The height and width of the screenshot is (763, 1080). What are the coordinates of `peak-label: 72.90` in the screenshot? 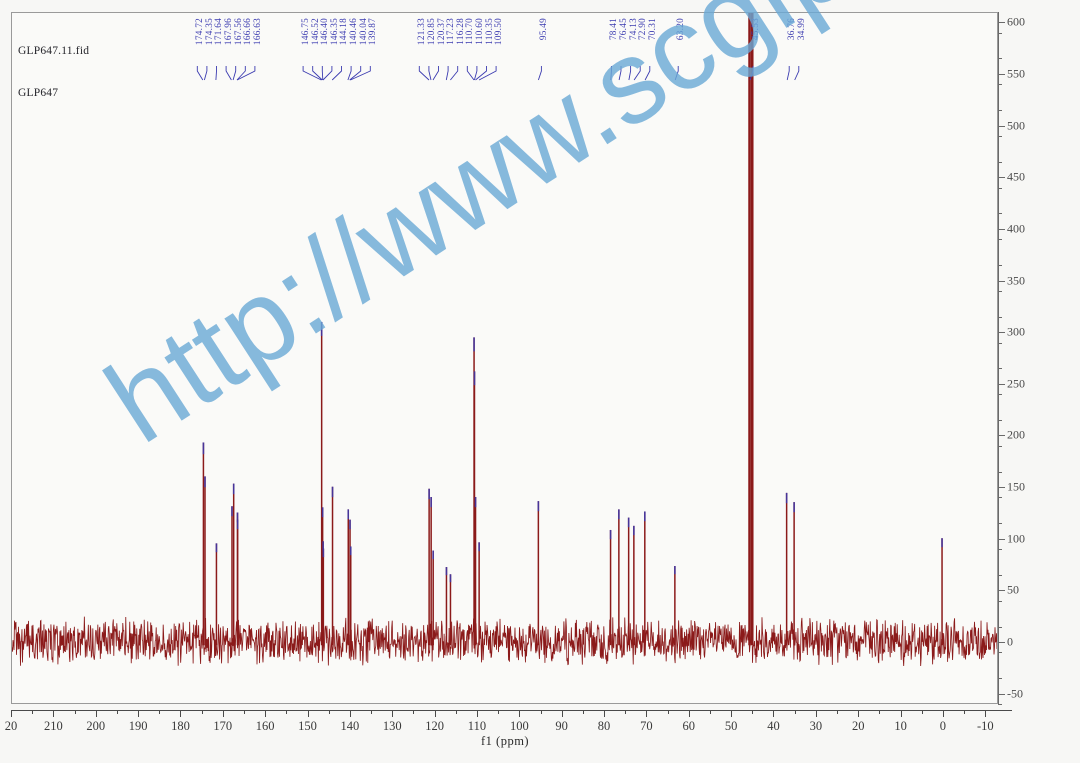 It's located at (642, 29).